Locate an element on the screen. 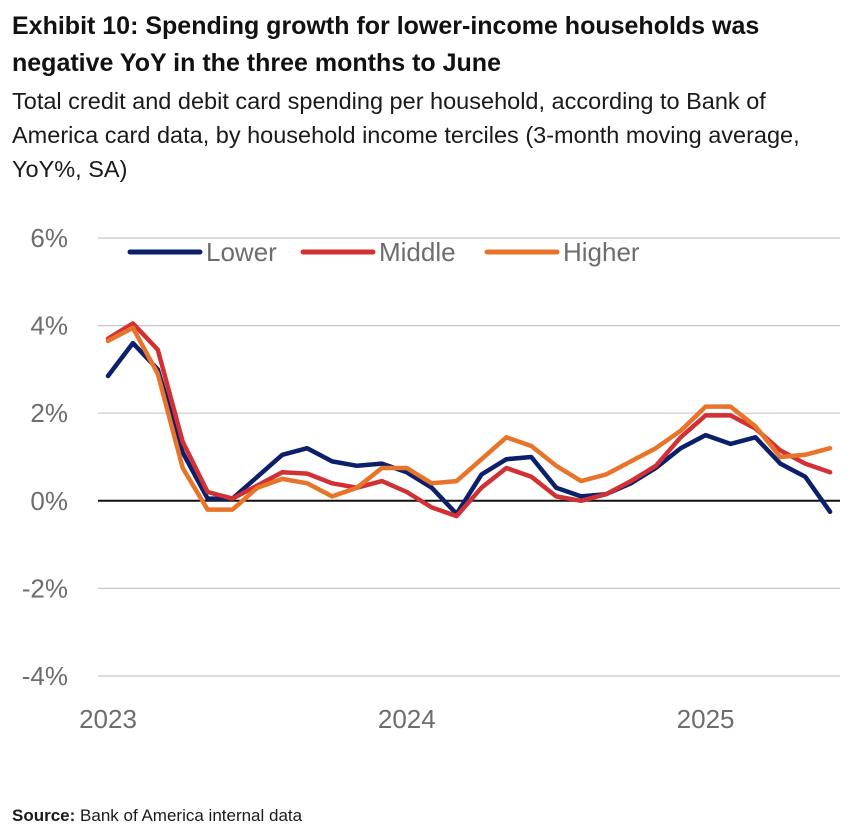  y-tick-label: 0% is located at coordinates (49, 501).